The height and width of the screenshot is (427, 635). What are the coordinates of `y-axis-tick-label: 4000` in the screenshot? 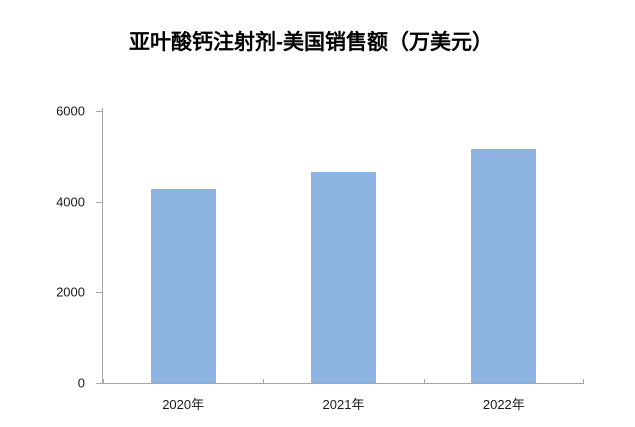 It's located at (70, 202).